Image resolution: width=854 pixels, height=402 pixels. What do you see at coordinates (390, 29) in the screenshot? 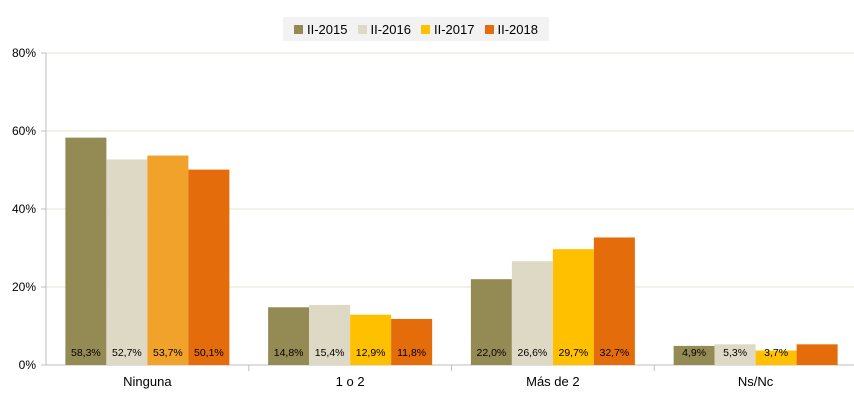
I see `legend-label-ii-2016: II-2016` at bounding box center [390, 29].